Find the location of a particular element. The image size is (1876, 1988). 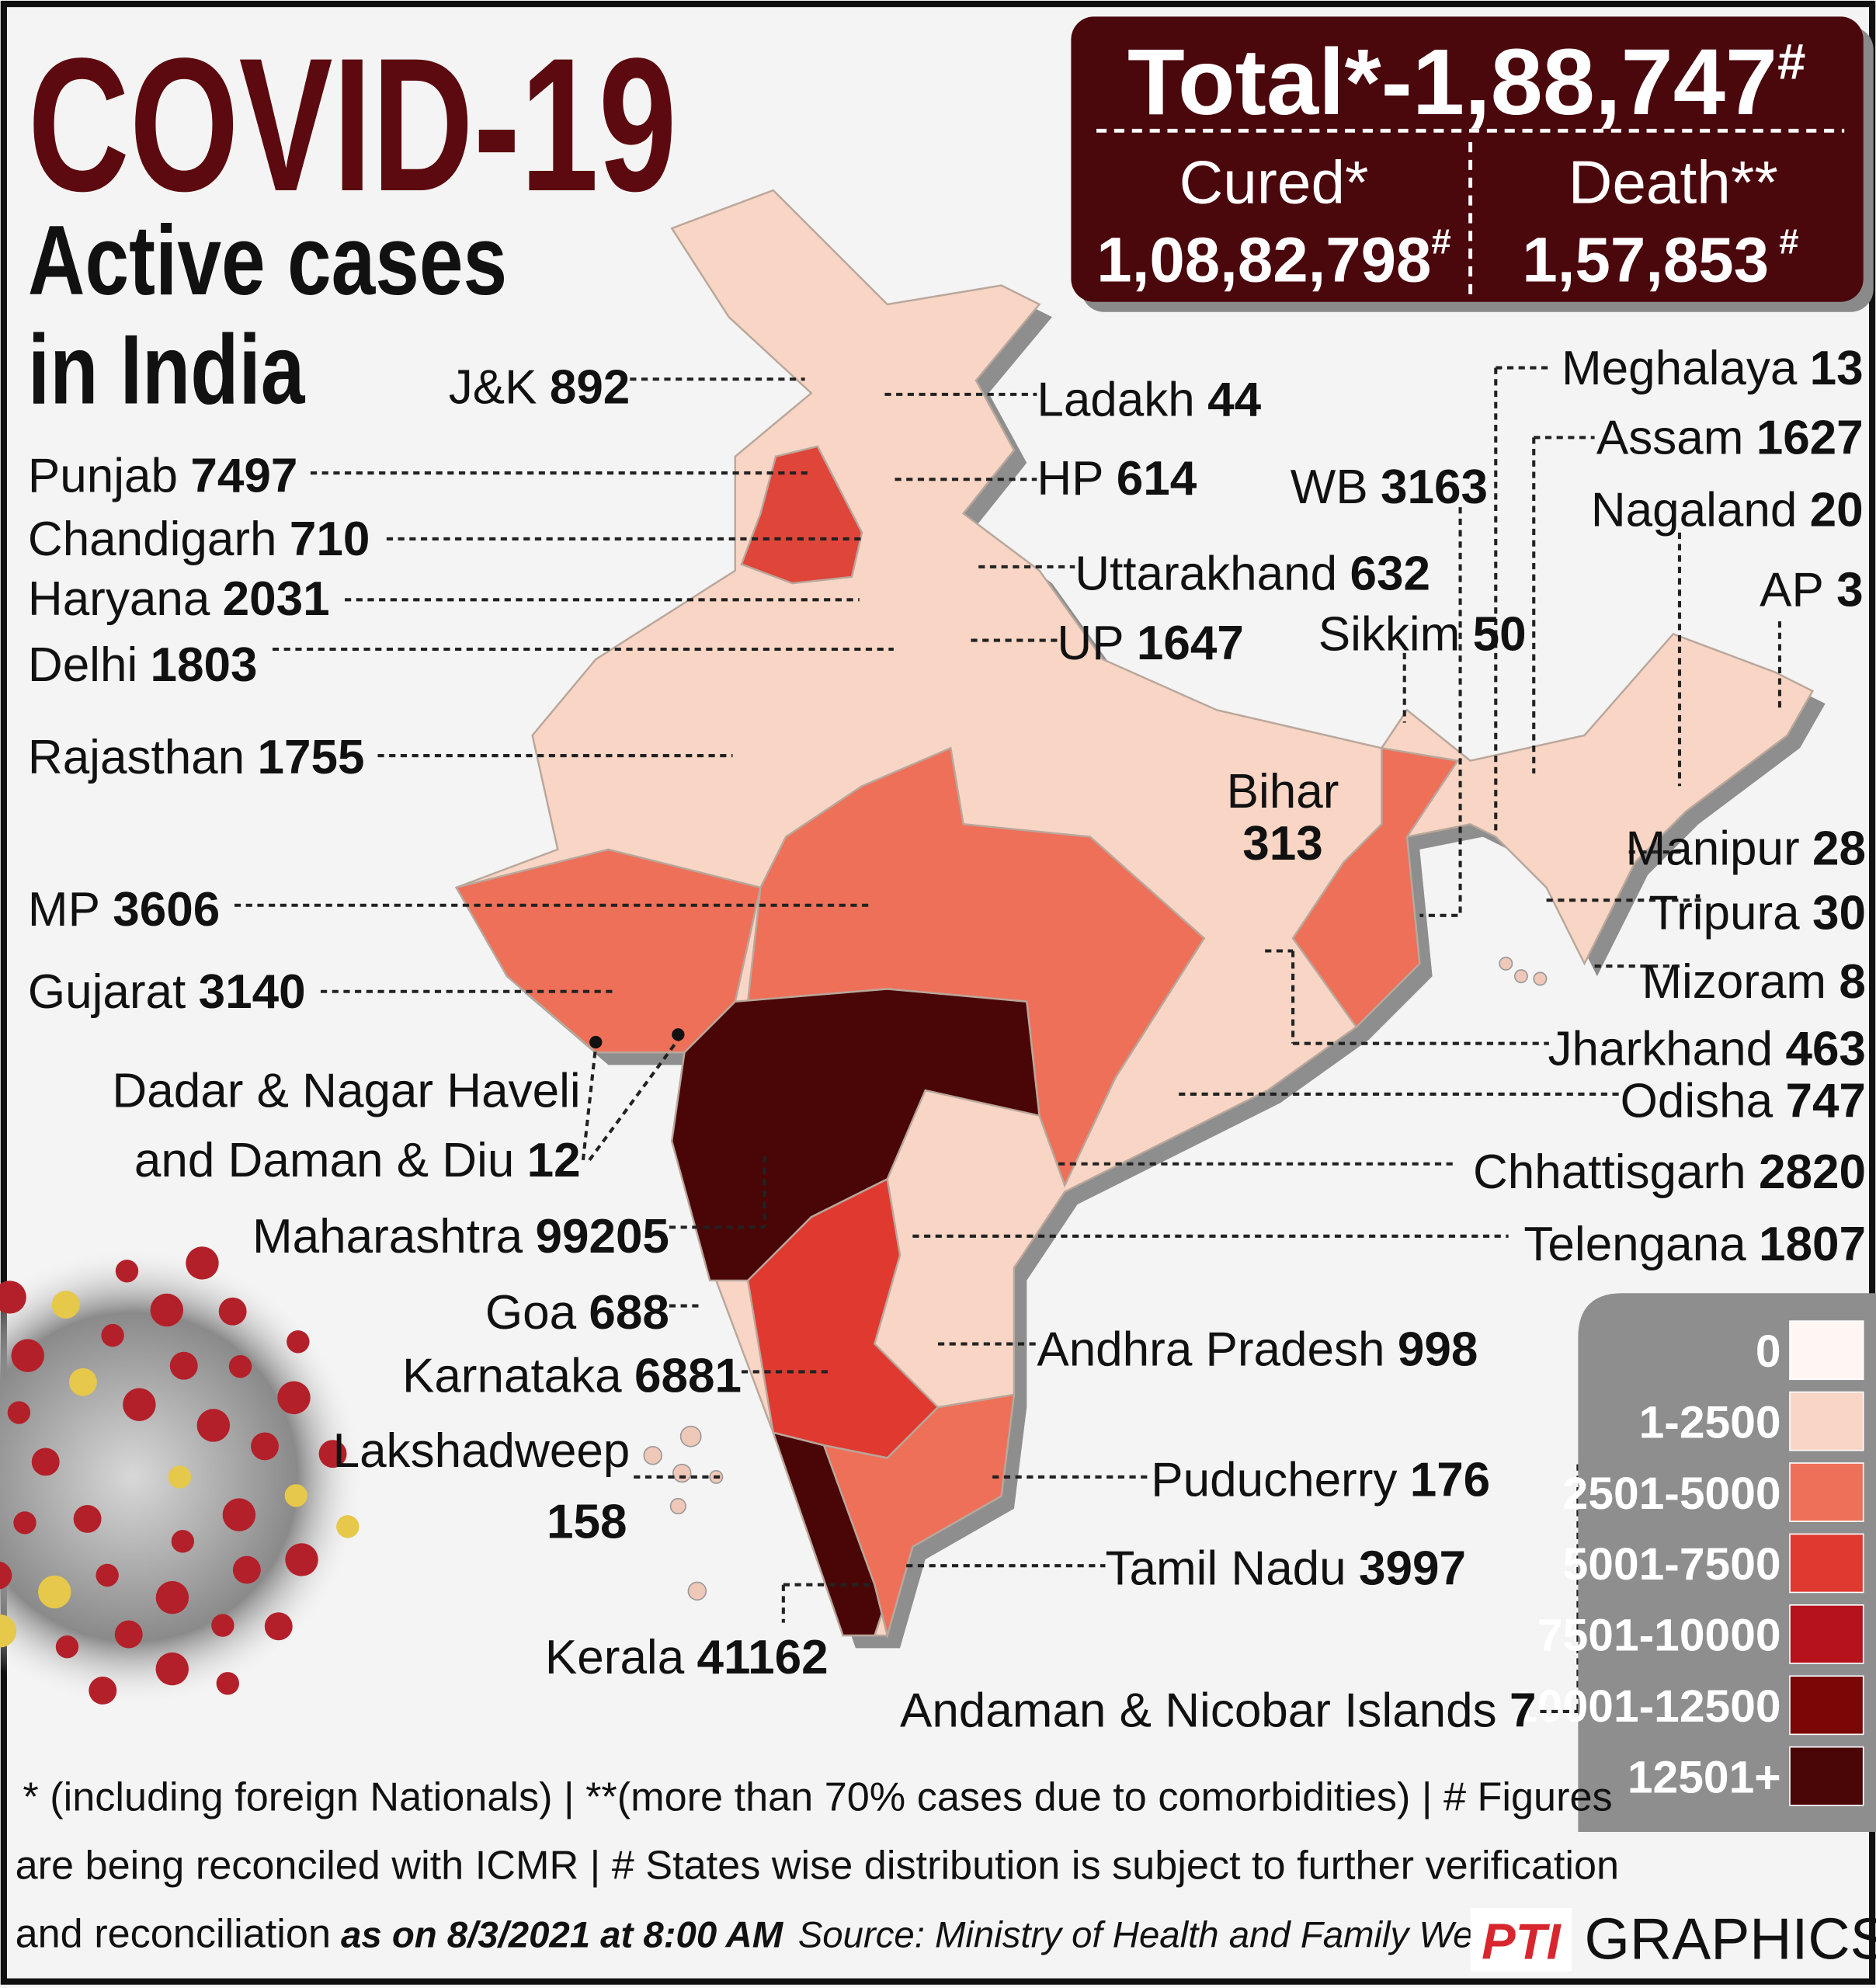

state-label: Odisha 747 is located at coordinates (1743, 1101).